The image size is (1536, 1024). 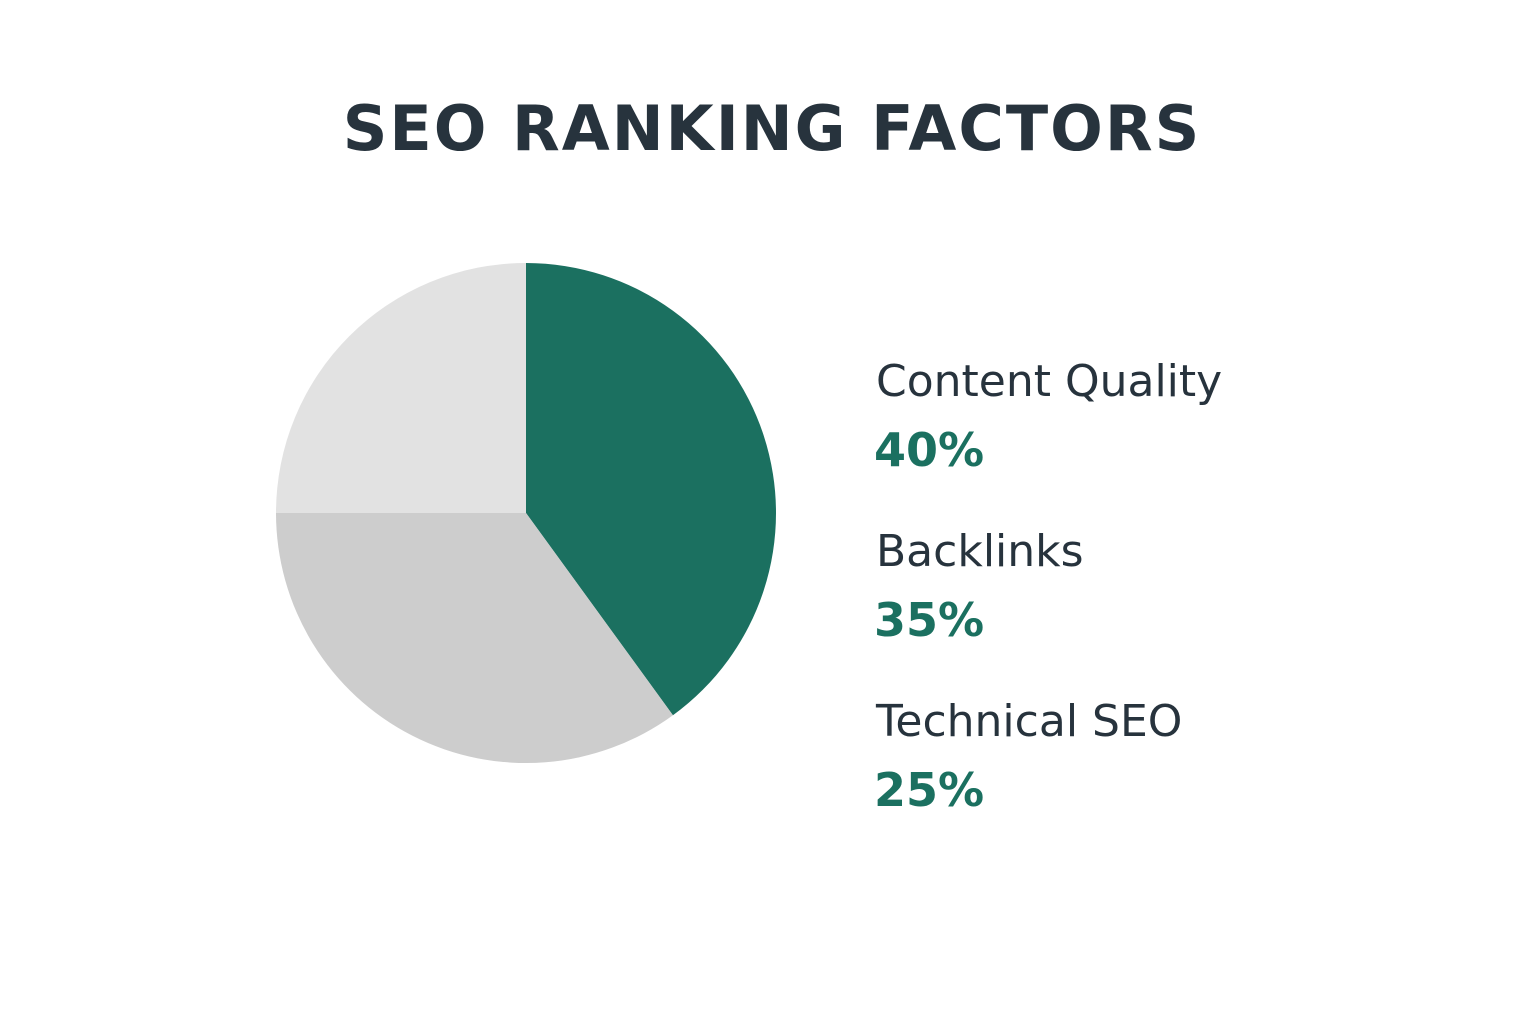 What do you see at coordinates (772, 128) in the screenshot?
I see `chart-title: SEO RANKING FACTORS` at bounding box center [772, 128].